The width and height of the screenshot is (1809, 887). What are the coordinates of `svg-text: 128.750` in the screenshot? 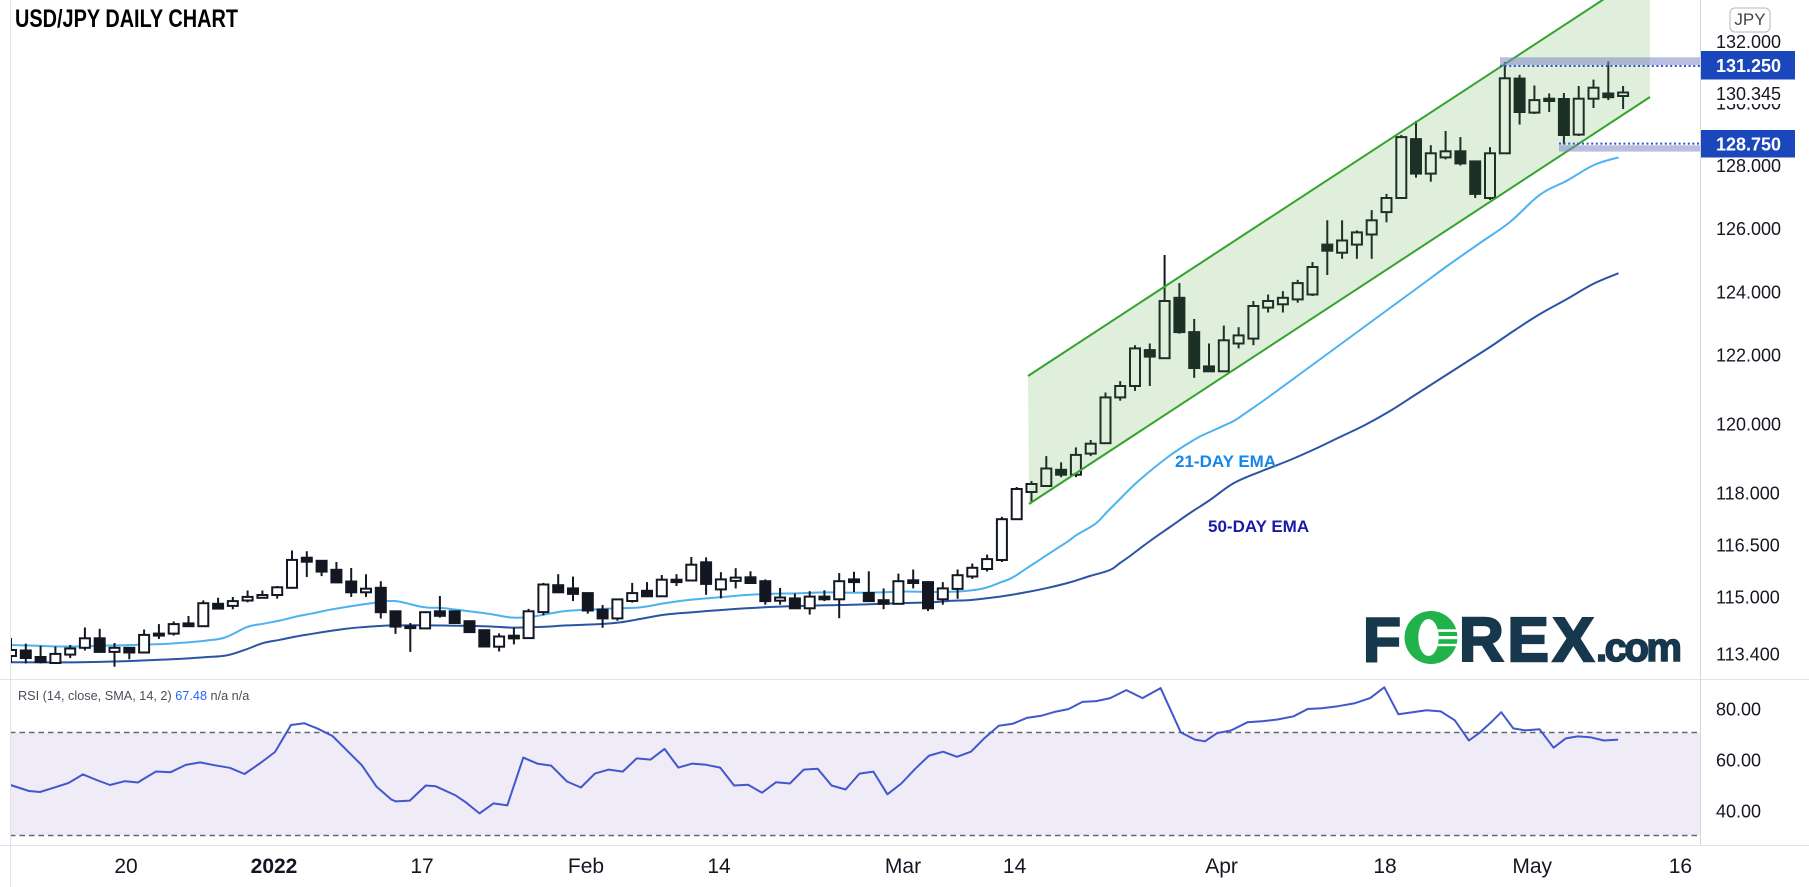 It's located at (1748, 145).